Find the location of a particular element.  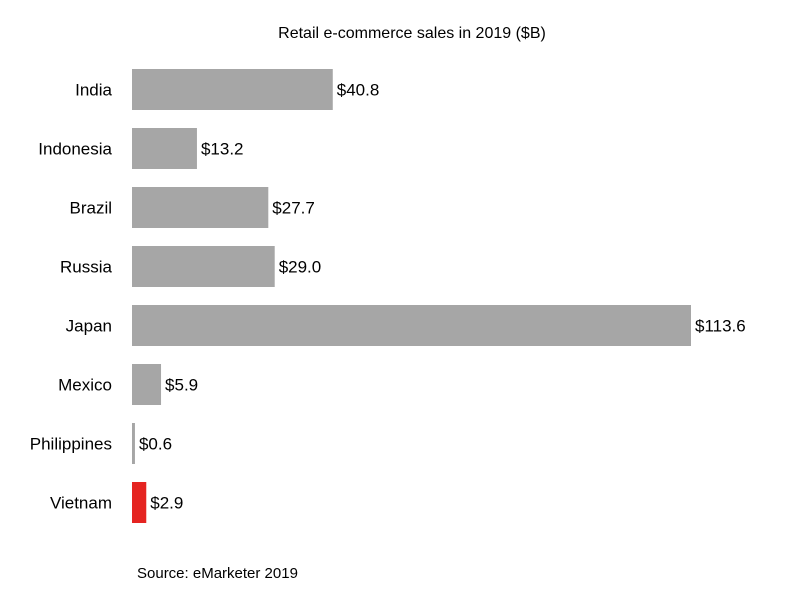

bar-vietnam is located at coordinates (139, 502).